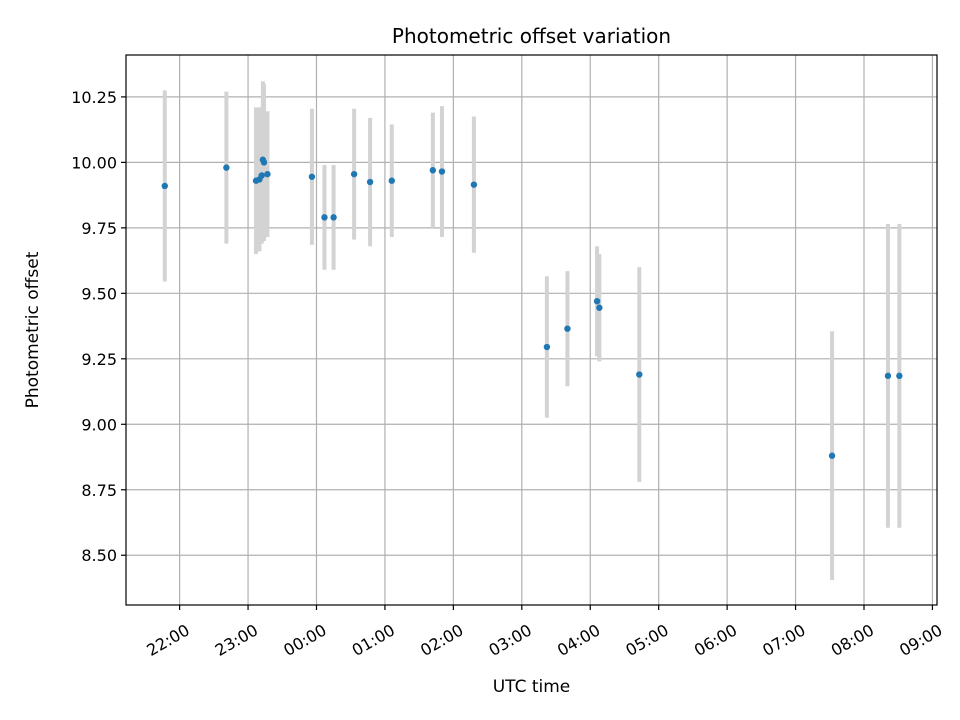 The height and width of the screenshot is (720, 960). I want to click on y-tick-label: 8.75, so click(99, 490).